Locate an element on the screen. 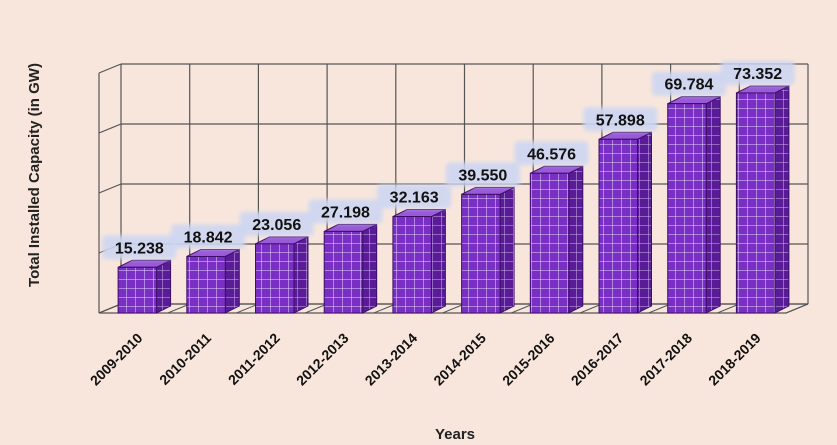 The width and height of the screenshot is (837, 445). data-label-text: 18.842 is located at coordinates (208, 237).